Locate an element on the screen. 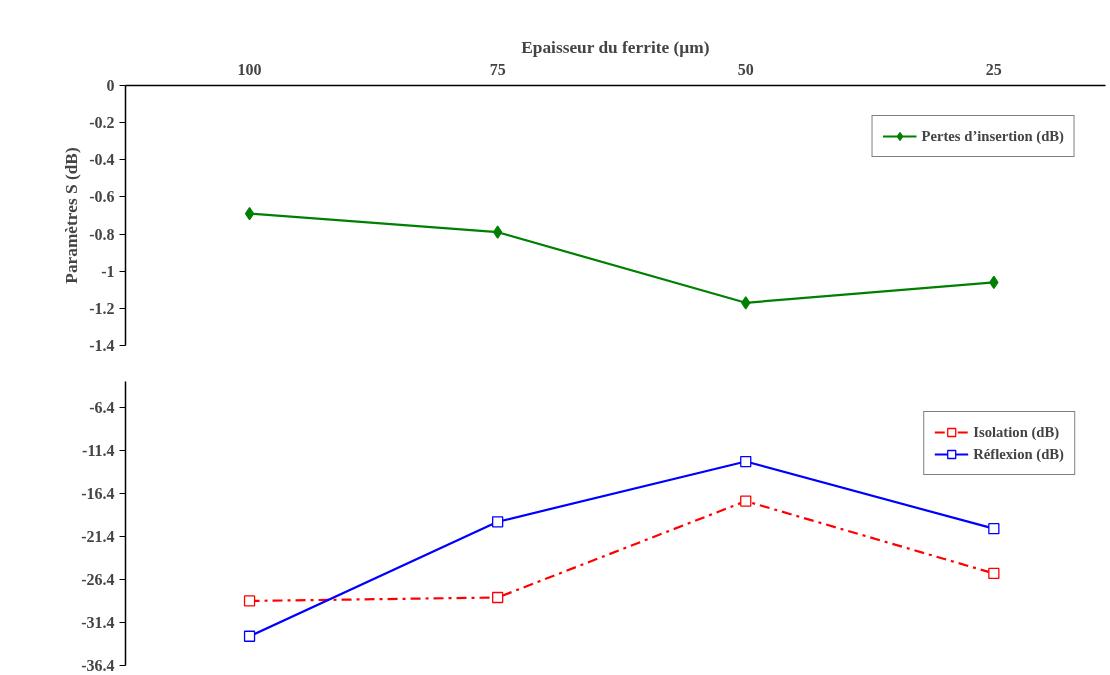 This screenshot has width=1110, height=675. y-tick-label: -16.4 is located at coordinates (98, 493).